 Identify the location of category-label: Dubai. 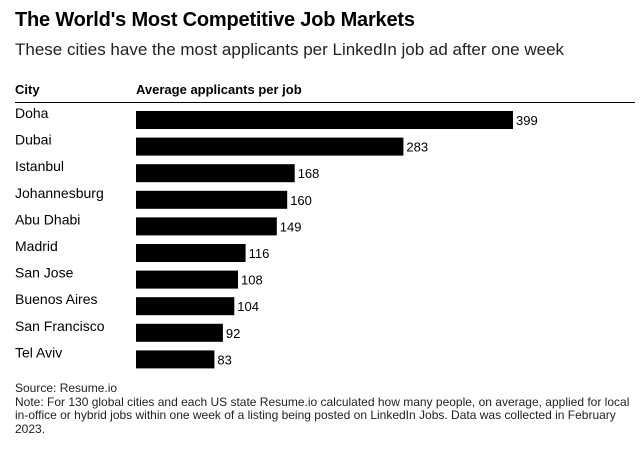
(33, 140).